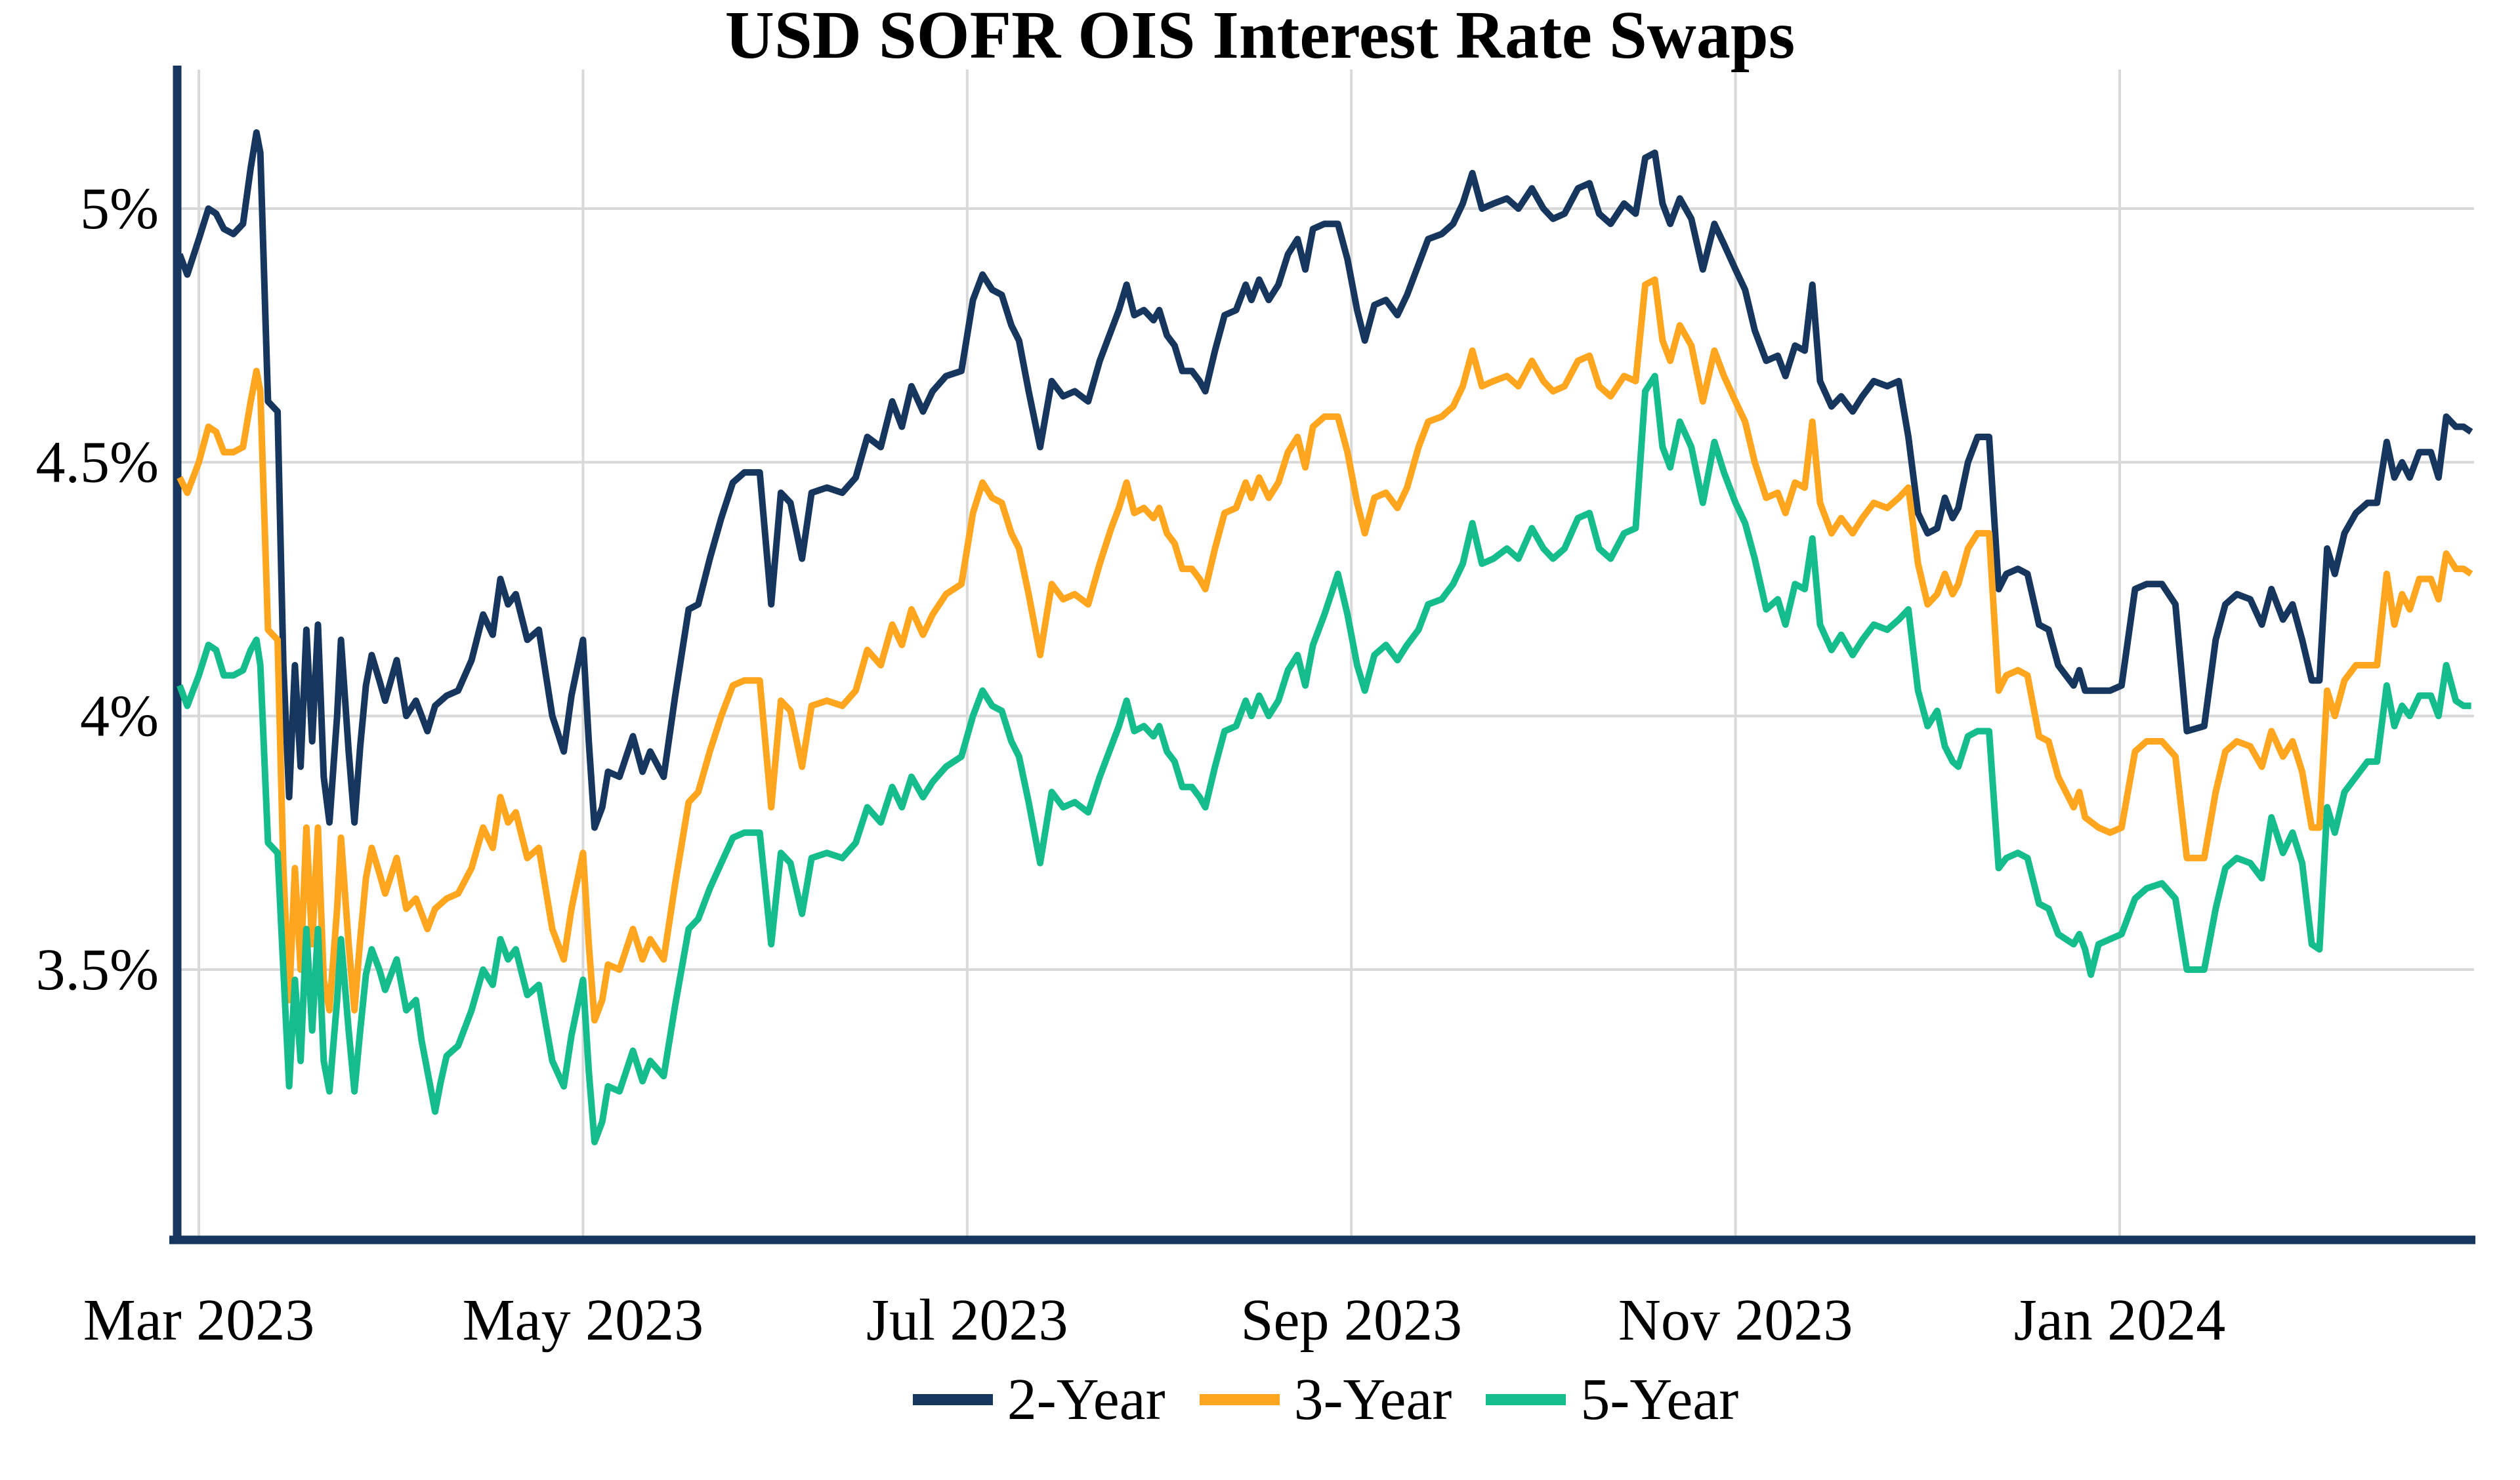 Image resolution: width=2520 pixels, height=1480 pixels. I want to click on x-tick-label-may-2023: May 2023, so click(583, 1320).